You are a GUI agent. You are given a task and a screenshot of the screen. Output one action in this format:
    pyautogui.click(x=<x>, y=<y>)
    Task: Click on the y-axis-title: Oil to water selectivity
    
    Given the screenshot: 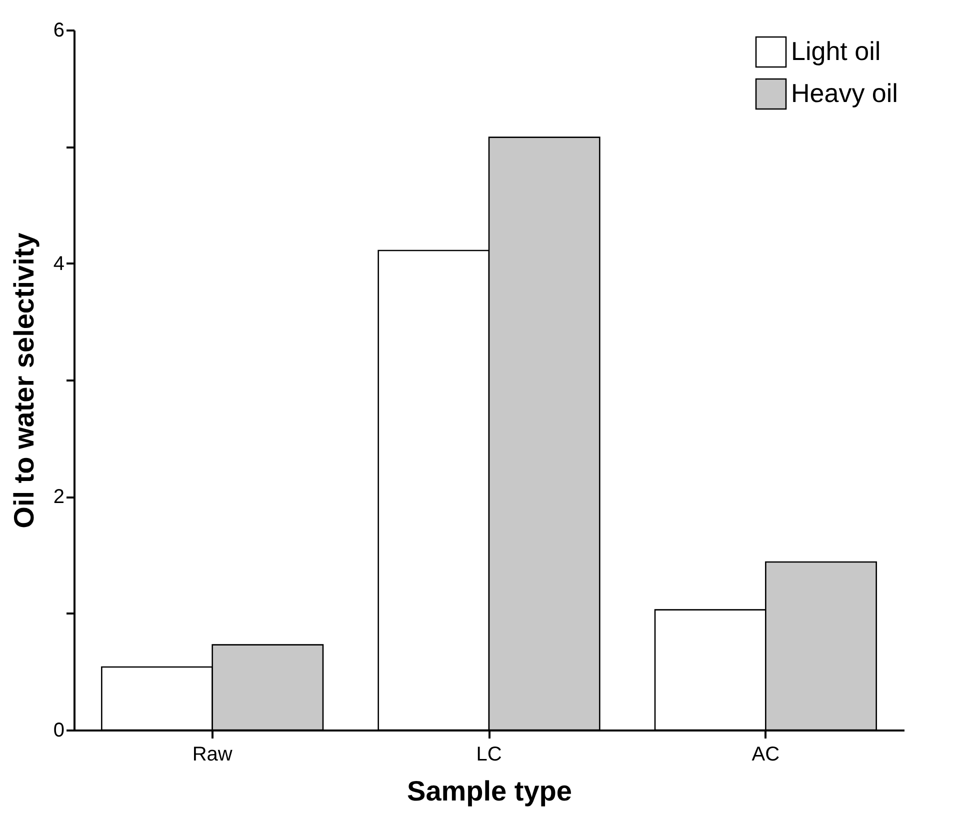 What is the action you would take?
    pyautogui.click(x=24, y=380)
    